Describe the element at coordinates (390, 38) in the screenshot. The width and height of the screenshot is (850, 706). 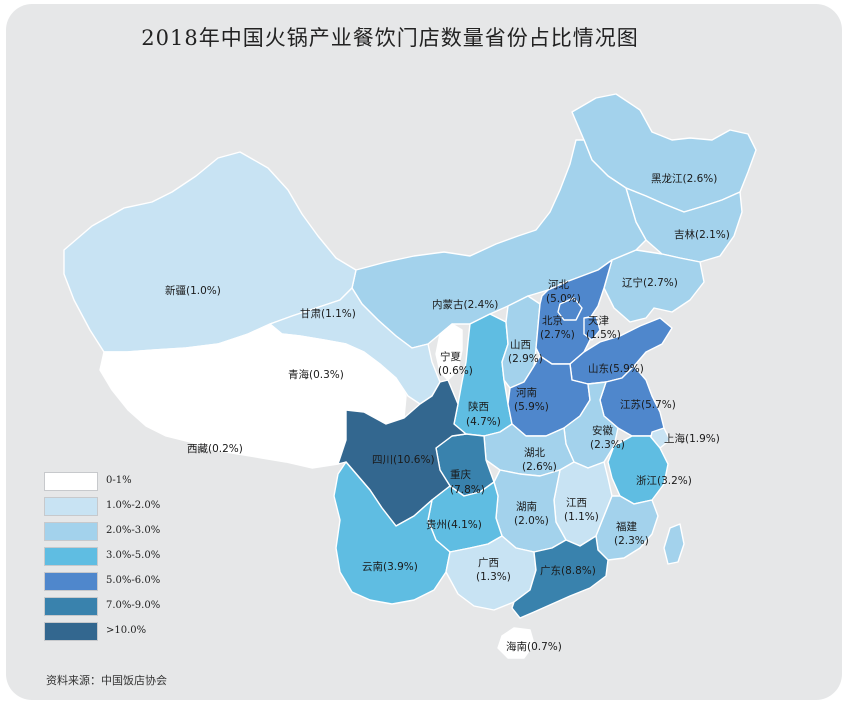
I see `map-title: 2018年中国火锅产业餐饮门店数量省份占比情况图` at that location.